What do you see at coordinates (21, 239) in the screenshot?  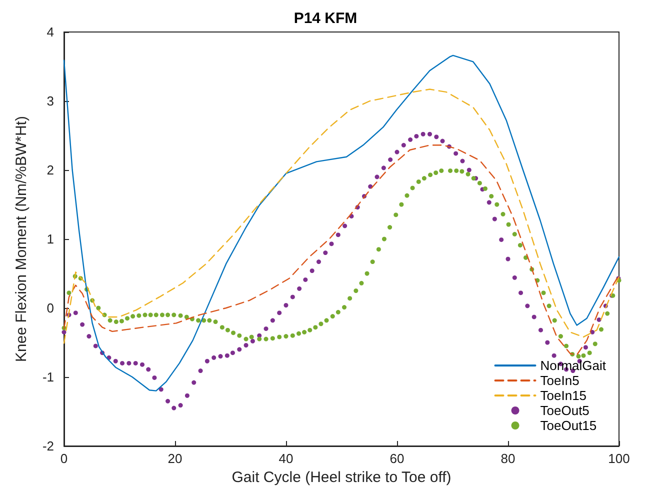 I see `y-axis-title: Knee Flexion Moment (Nm/%BW*Ht)` at bounding box center [21, 239].